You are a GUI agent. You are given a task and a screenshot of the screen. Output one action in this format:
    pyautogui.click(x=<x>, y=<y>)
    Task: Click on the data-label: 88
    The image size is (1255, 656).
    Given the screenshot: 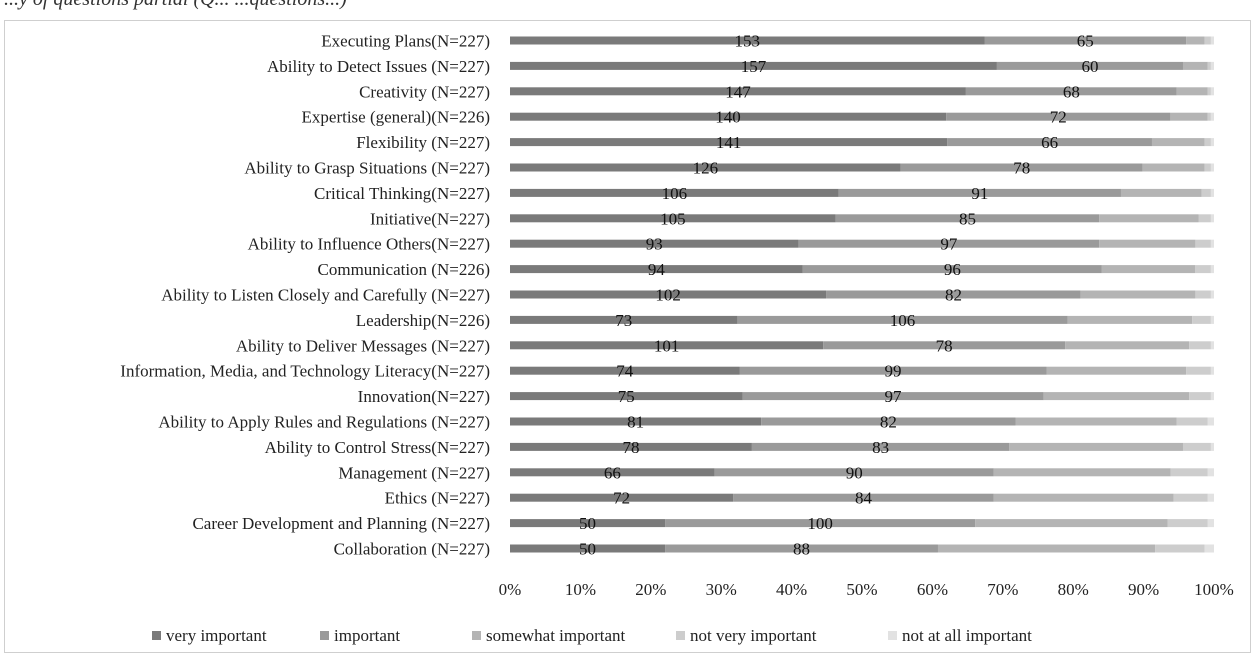 What is the action you would take?
    pyautogui.click(x=801, y=549)
    